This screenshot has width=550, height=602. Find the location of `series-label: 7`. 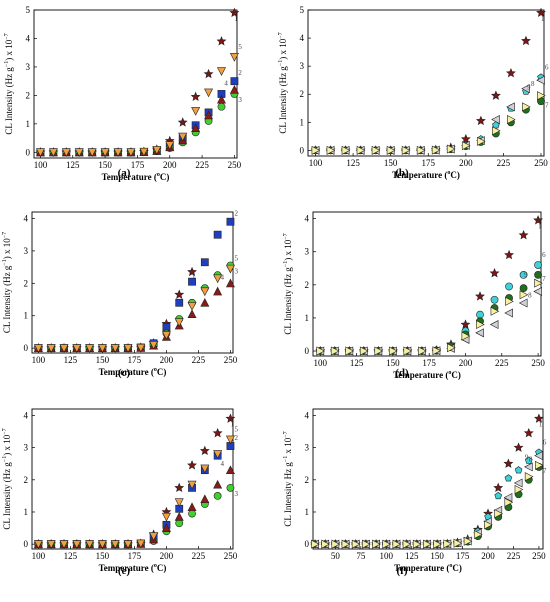

series-label: 7 is located at coordinates (545, 471).